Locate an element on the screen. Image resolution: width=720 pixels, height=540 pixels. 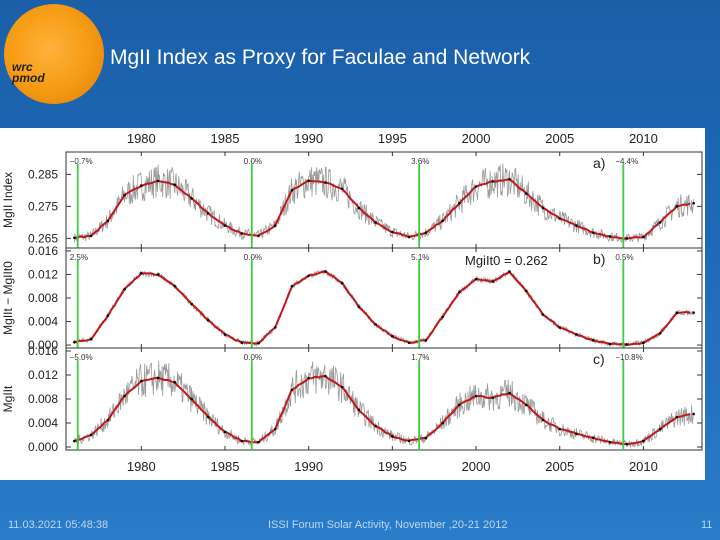
panel-label: b) is located at coordinates (599, 259).